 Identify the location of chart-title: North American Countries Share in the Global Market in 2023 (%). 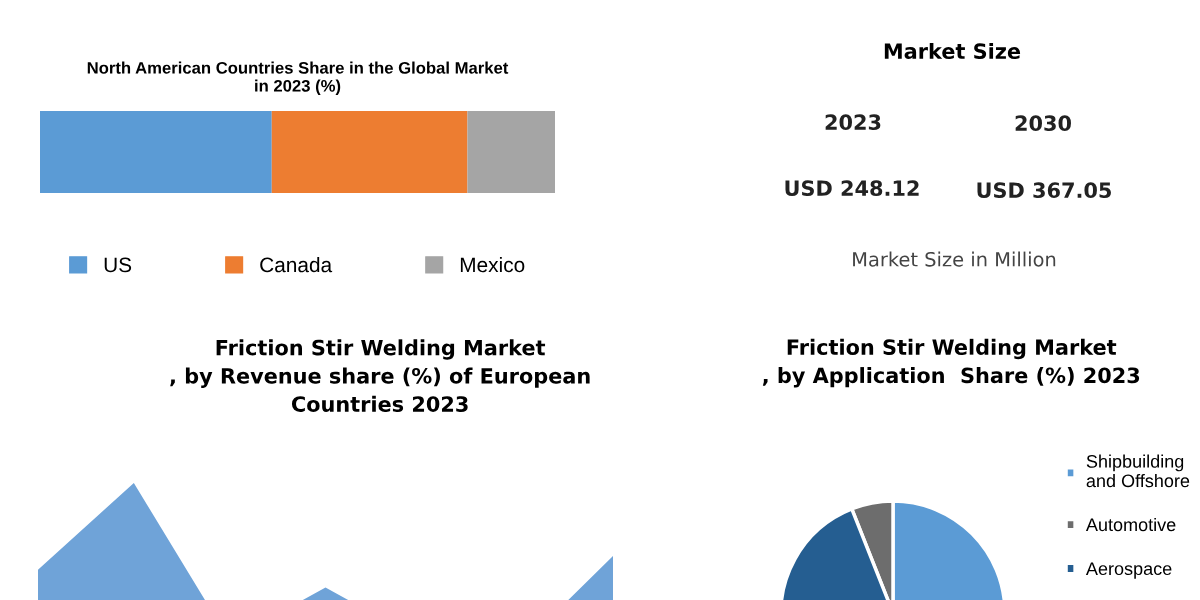
(298, 78).